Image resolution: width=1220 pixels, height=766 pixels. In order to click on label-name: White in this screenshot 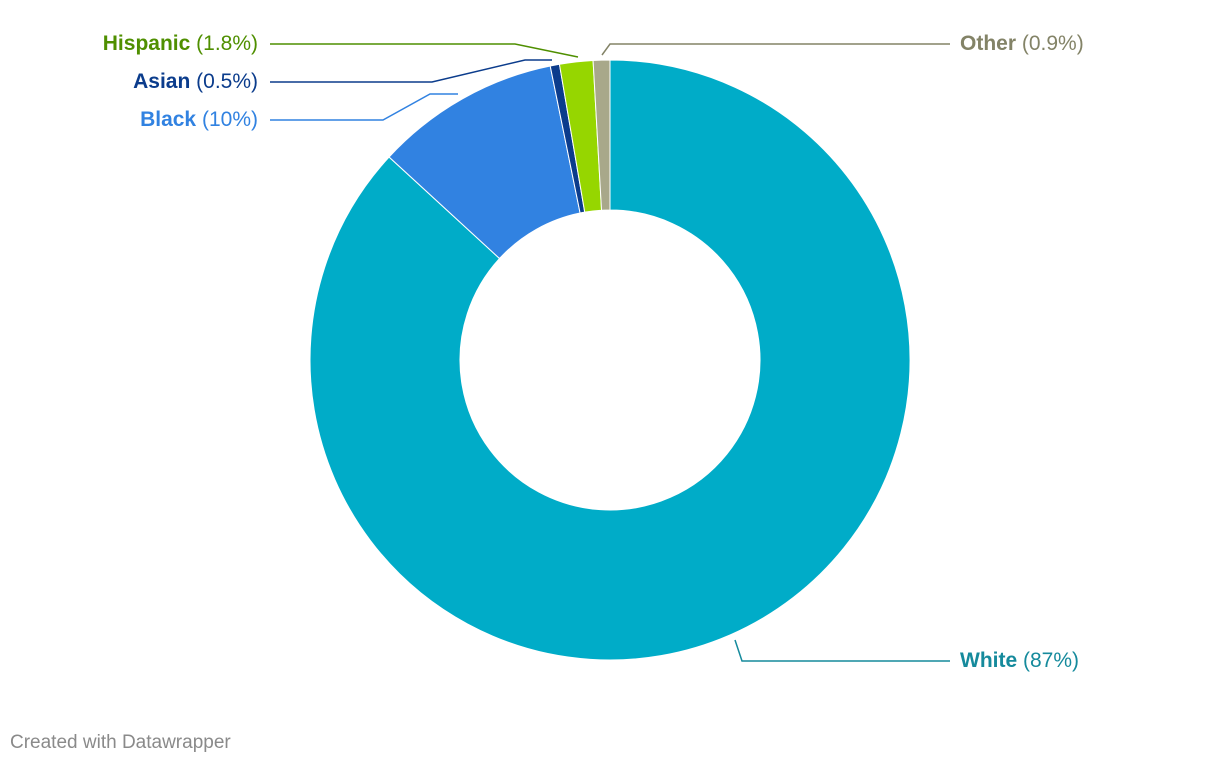, I will do `click(988, 660)`.